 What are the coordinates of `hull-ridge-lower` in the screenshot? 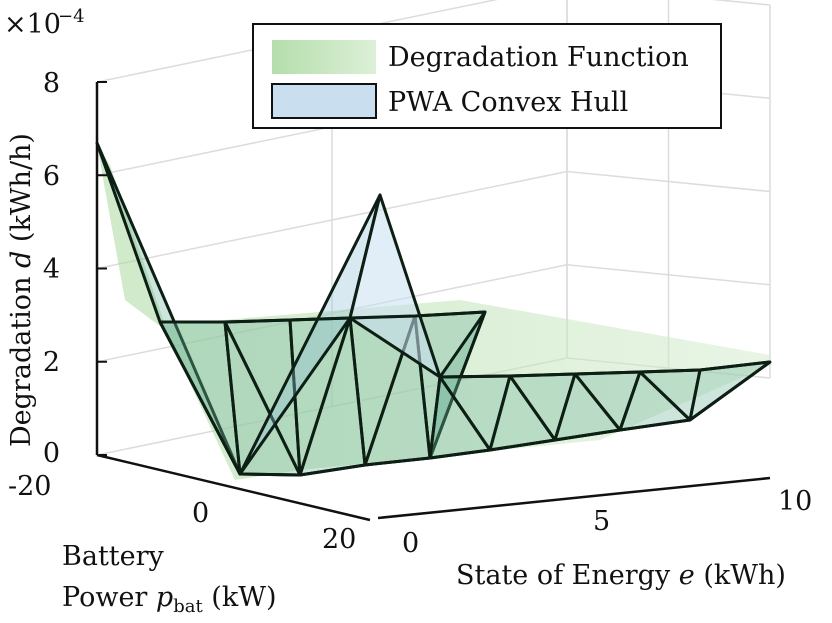 It's located at (605, 369).